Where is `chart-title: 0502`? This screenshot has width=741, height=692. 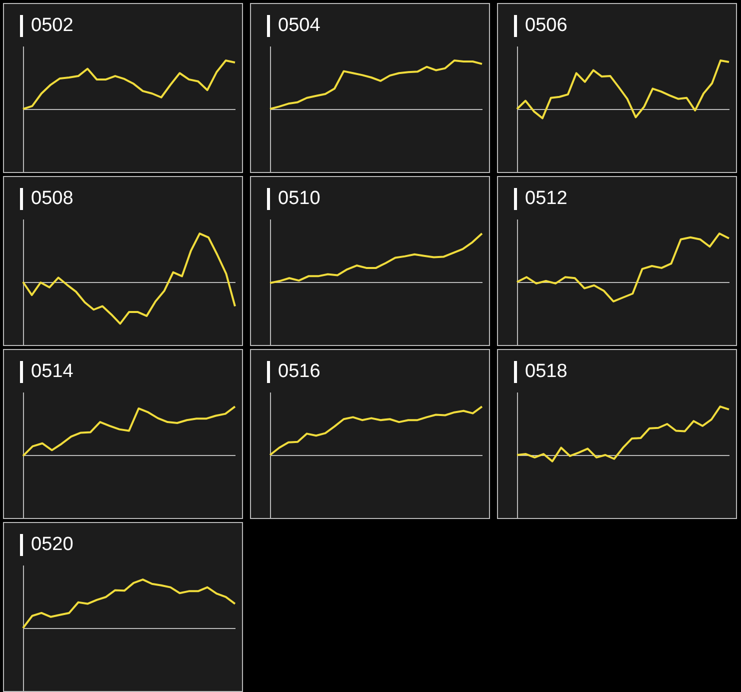 chart-title: 0502 is located at coordinates (52, 26).